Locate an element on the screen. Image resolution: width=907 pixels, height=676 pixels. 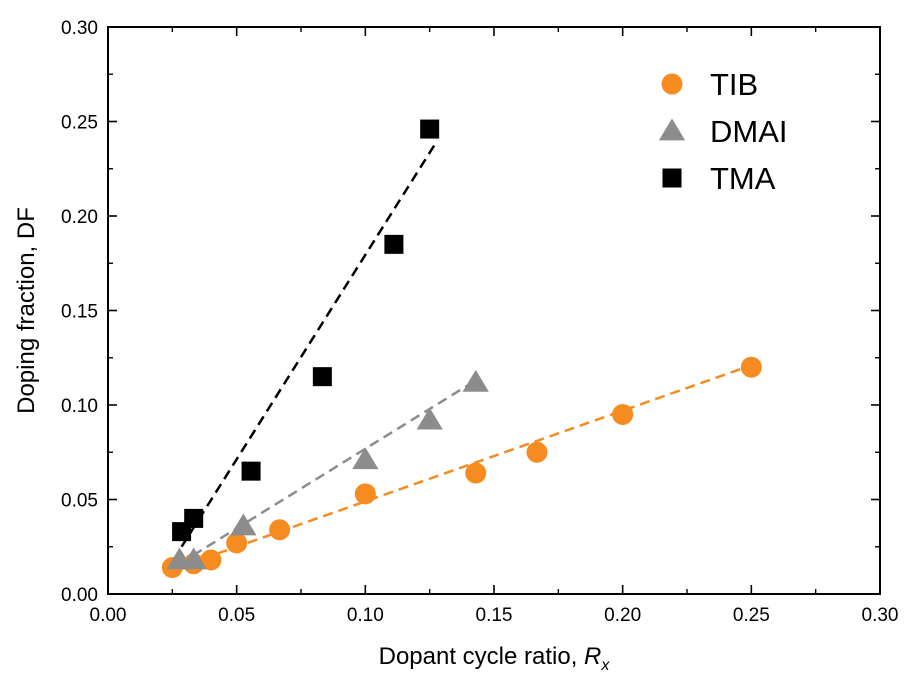
x-tick-label: 0.00 is located at coordinates (108, 615).